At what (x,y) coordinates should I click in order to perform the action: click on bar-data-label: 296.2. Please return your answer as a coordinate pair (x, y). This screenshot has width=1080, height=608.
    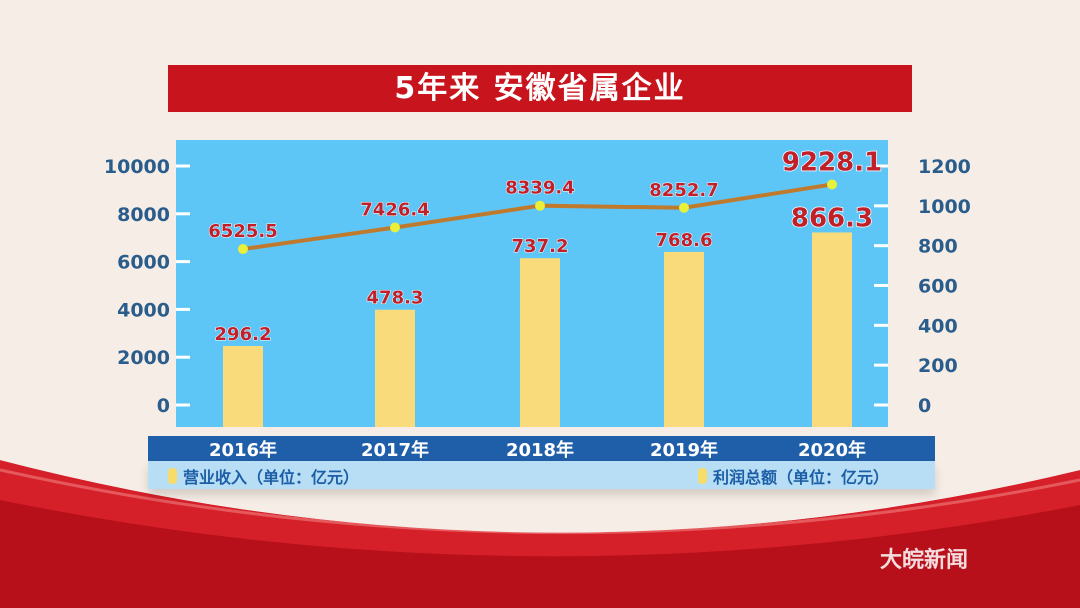
    Looking at the image, I should click on (243, 334).